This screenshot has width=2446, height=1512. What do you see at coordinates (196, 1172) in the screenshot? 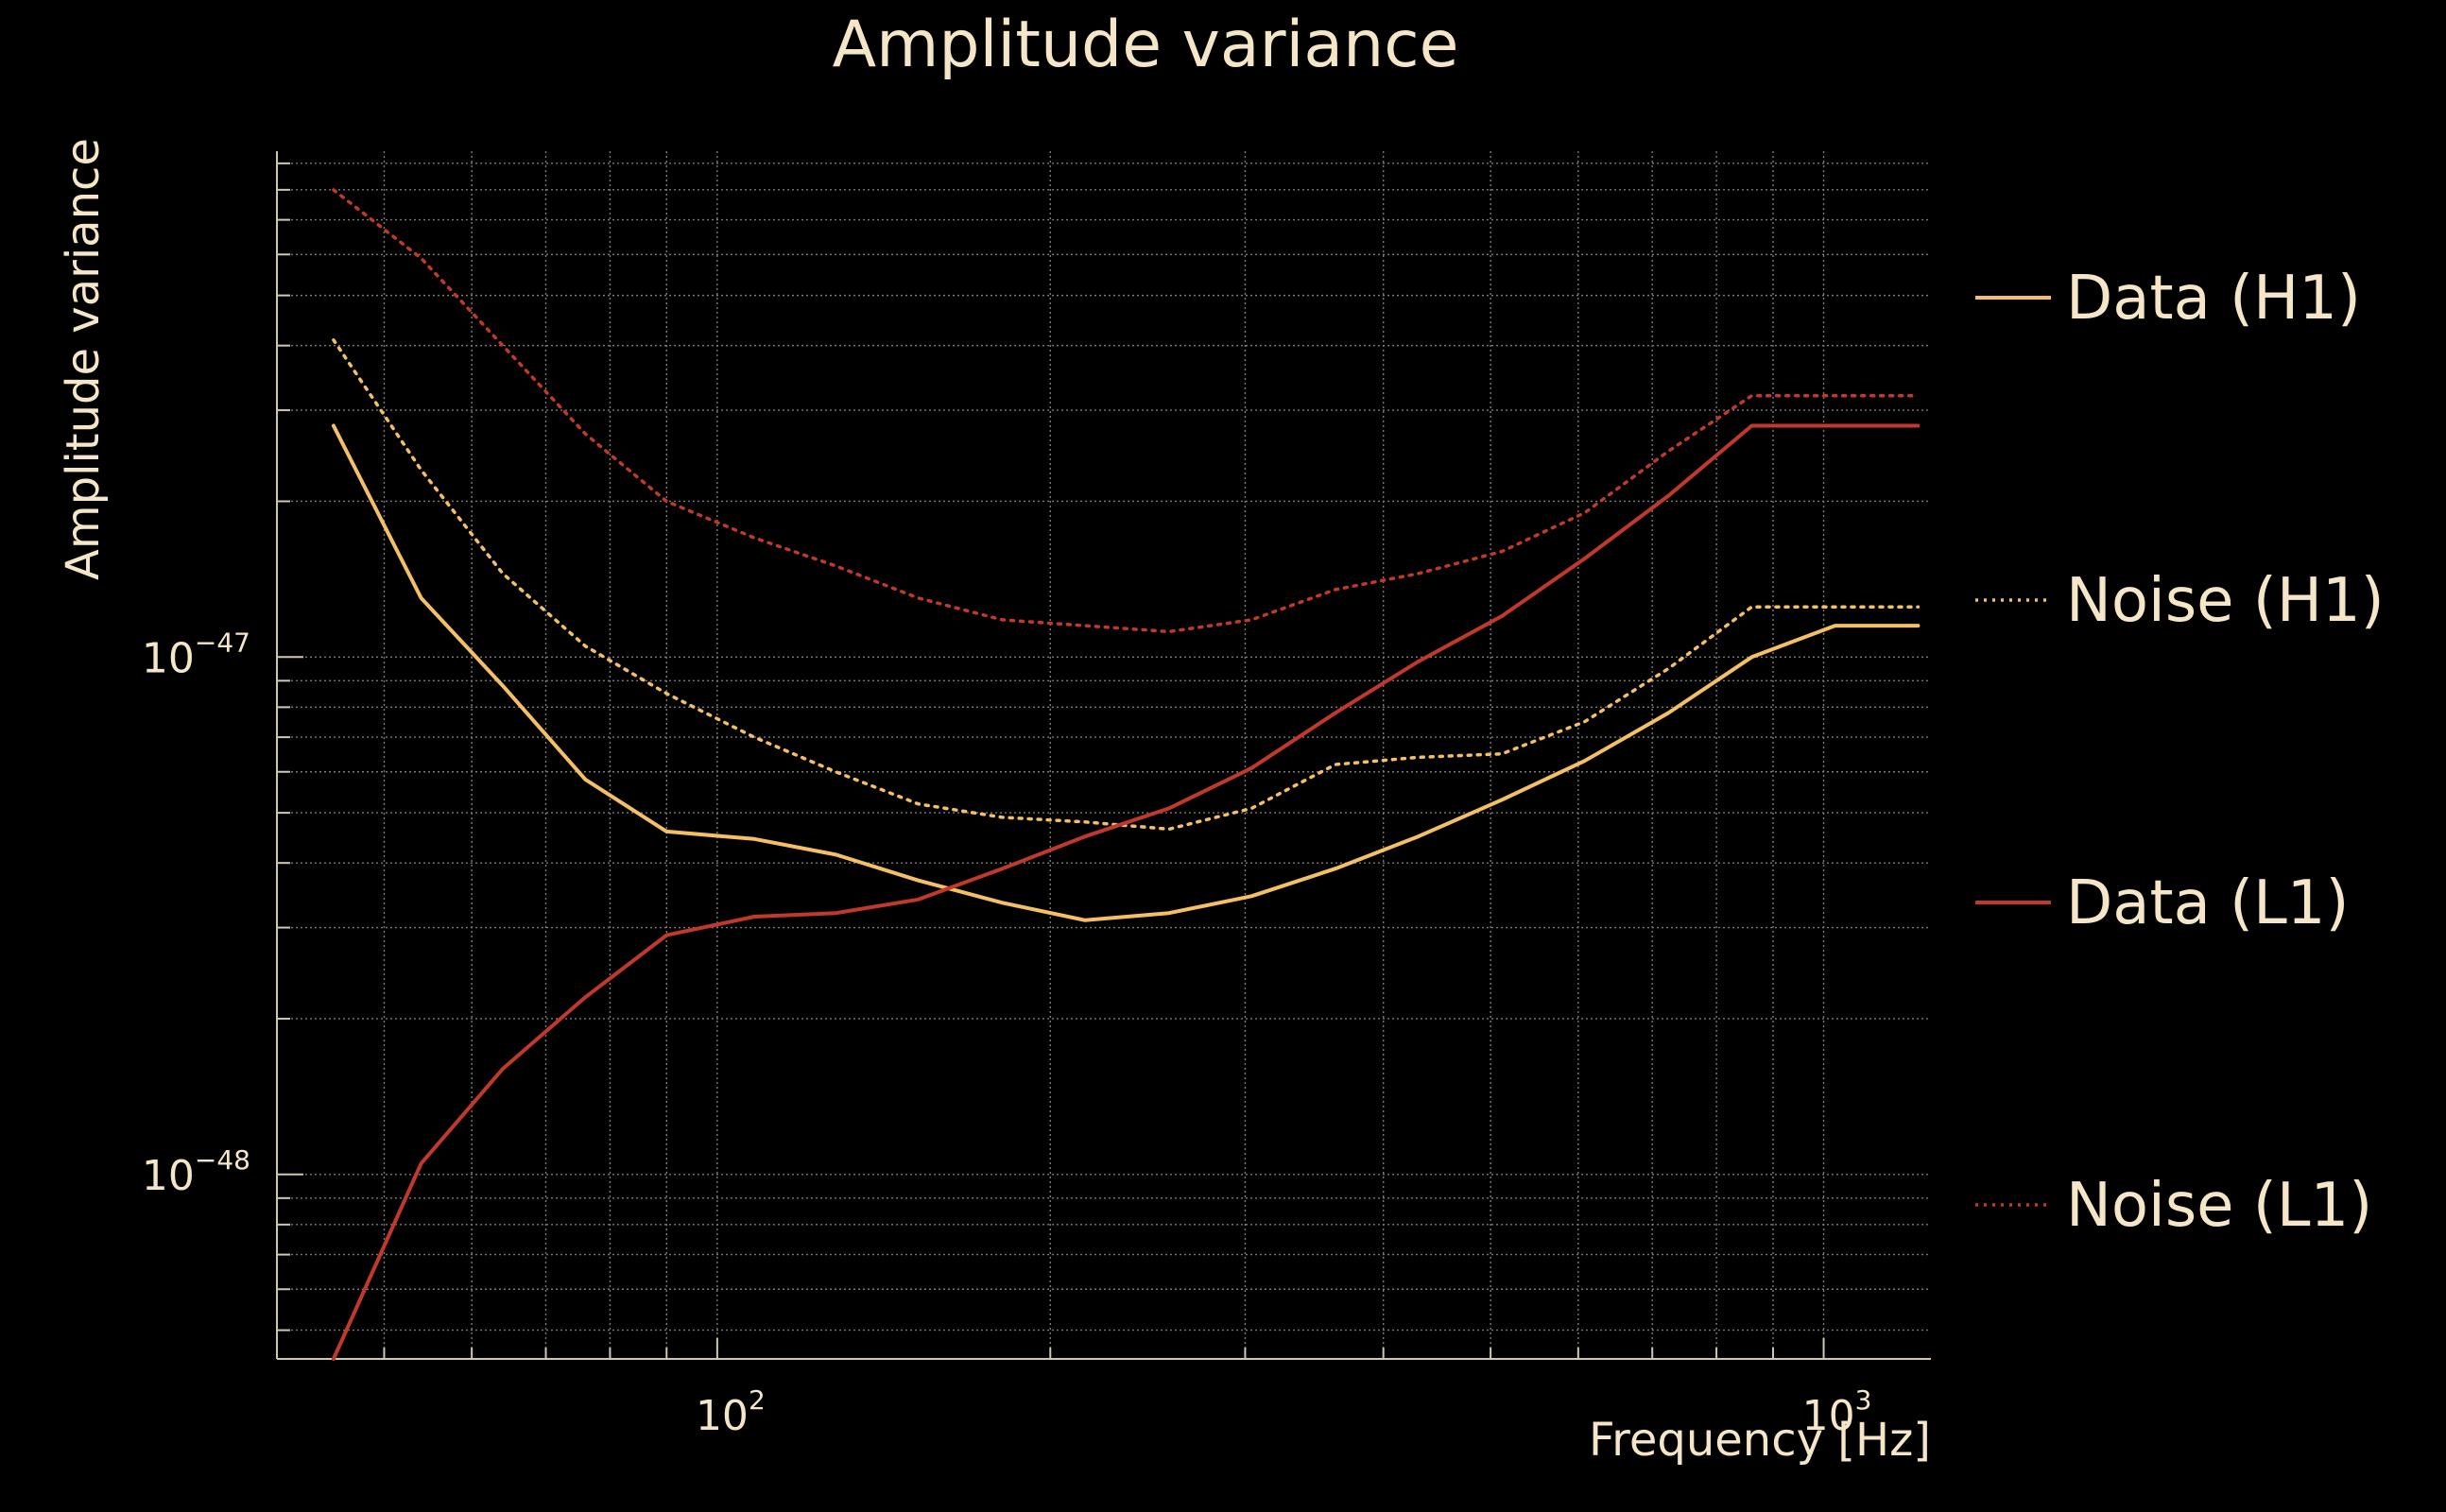
I see `y-tick-label: 10−48` at bounding box center [196, 1172].